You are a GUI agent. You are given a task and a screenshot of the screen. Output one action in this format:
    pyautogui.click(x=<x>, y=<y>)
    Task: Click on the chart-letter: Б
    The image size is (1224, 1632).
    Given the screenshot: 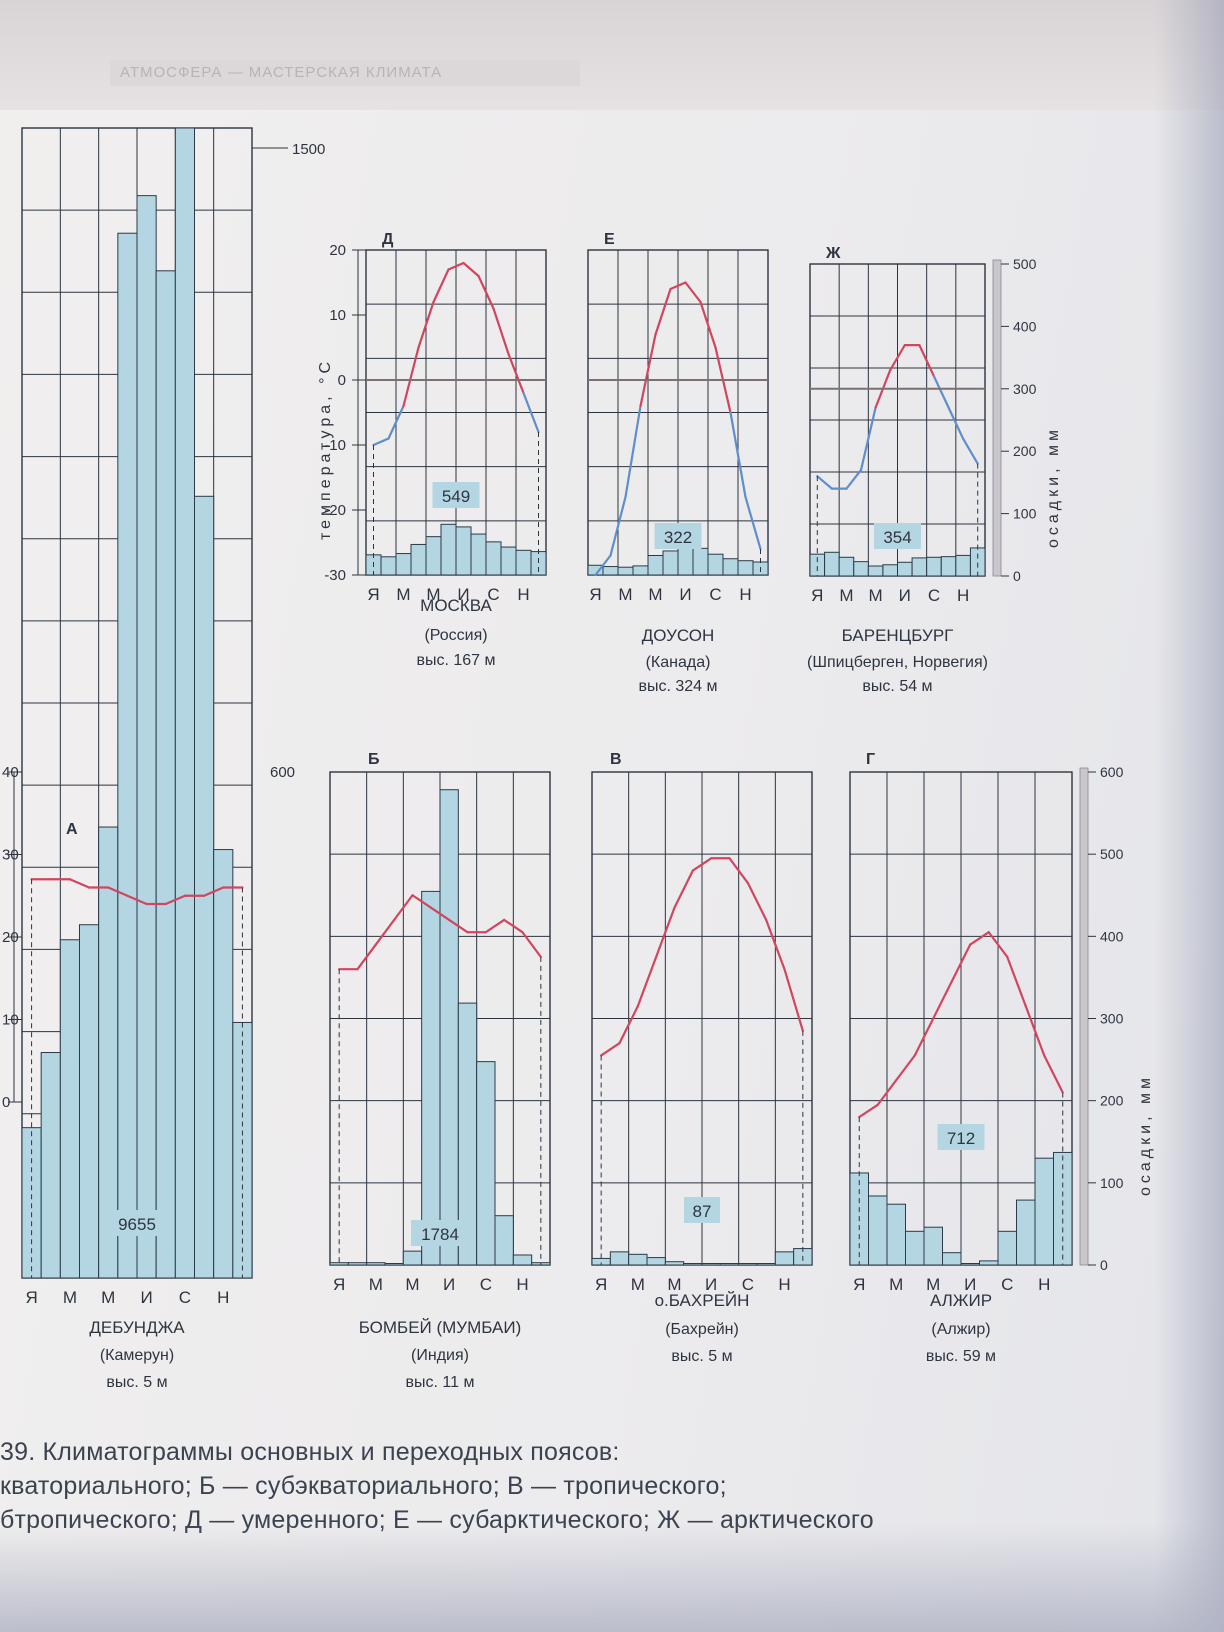 What is the action you would take?
    pyautogui.click(x=374, y=759)
    